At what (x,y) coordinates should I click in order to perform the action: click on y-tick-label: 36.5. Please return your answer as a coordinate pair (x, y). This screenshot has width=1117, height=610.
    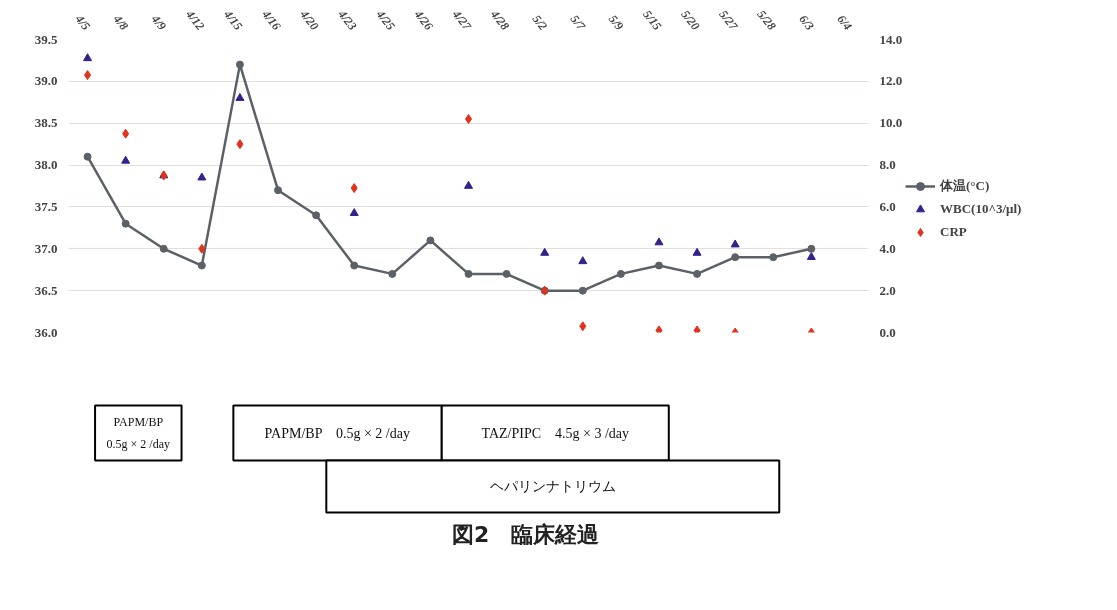
    Looking at the image, I should click on (46, 290).